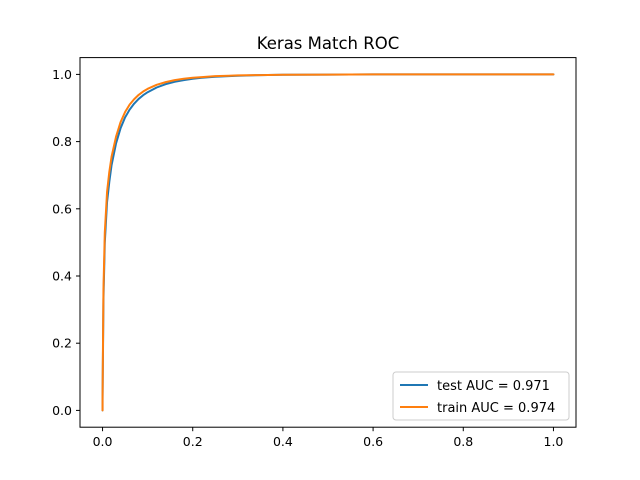 This screenshot has height=480, width=640. I want to click on y-tick-label: 0.2, so click(62, 343).